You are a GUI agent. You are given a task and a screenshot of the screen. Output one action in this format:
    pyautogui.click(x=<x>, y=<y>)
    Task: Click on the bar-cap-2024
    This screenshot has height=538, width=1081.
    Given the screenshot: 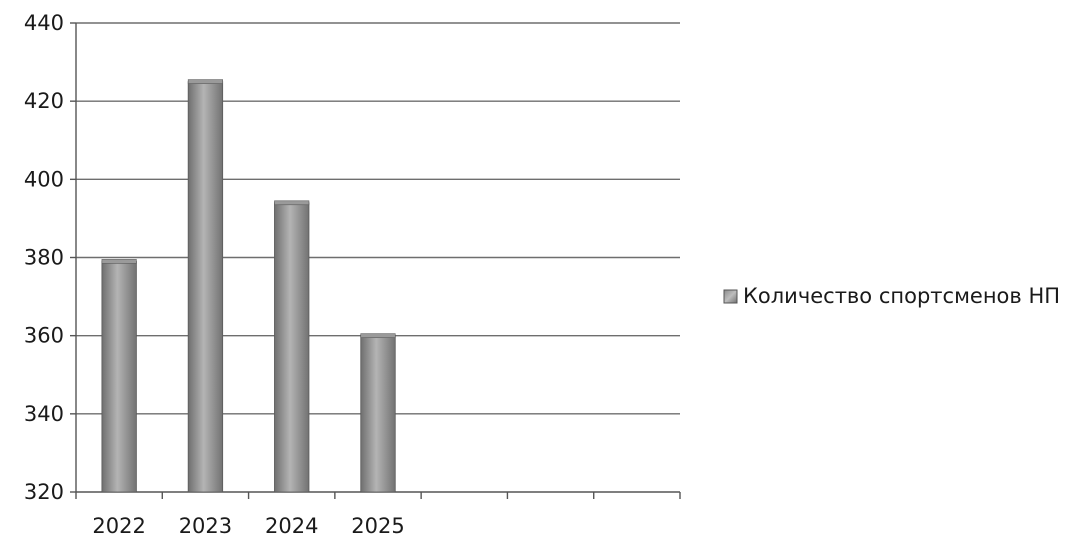 What is the action you would take?
    pyautogui.click(x=292, y=203)
    